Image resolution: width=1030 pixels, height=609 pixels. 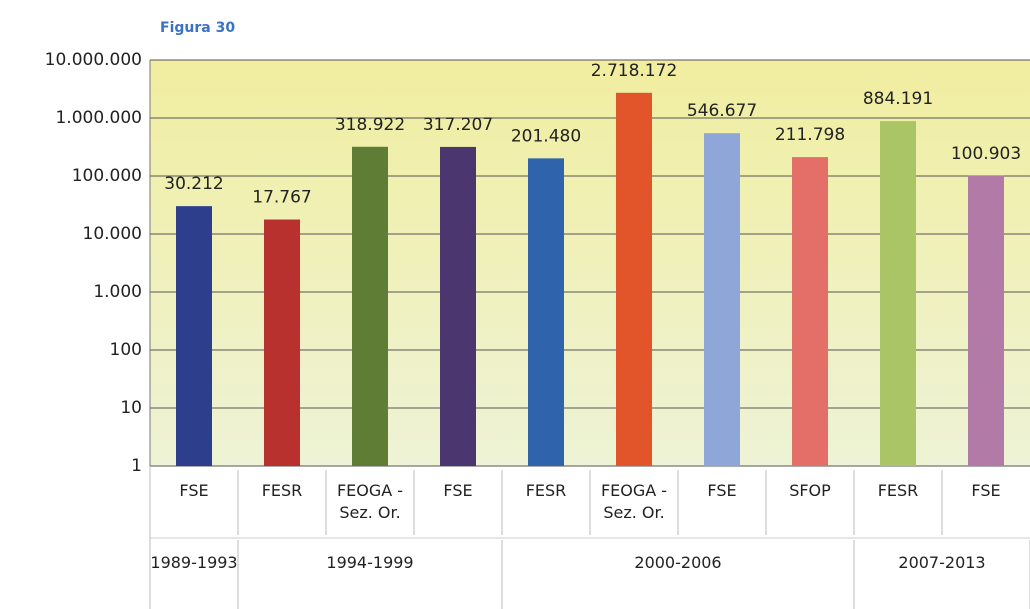 I want to click on data-label: 100.903, so click(x=986, y=154).